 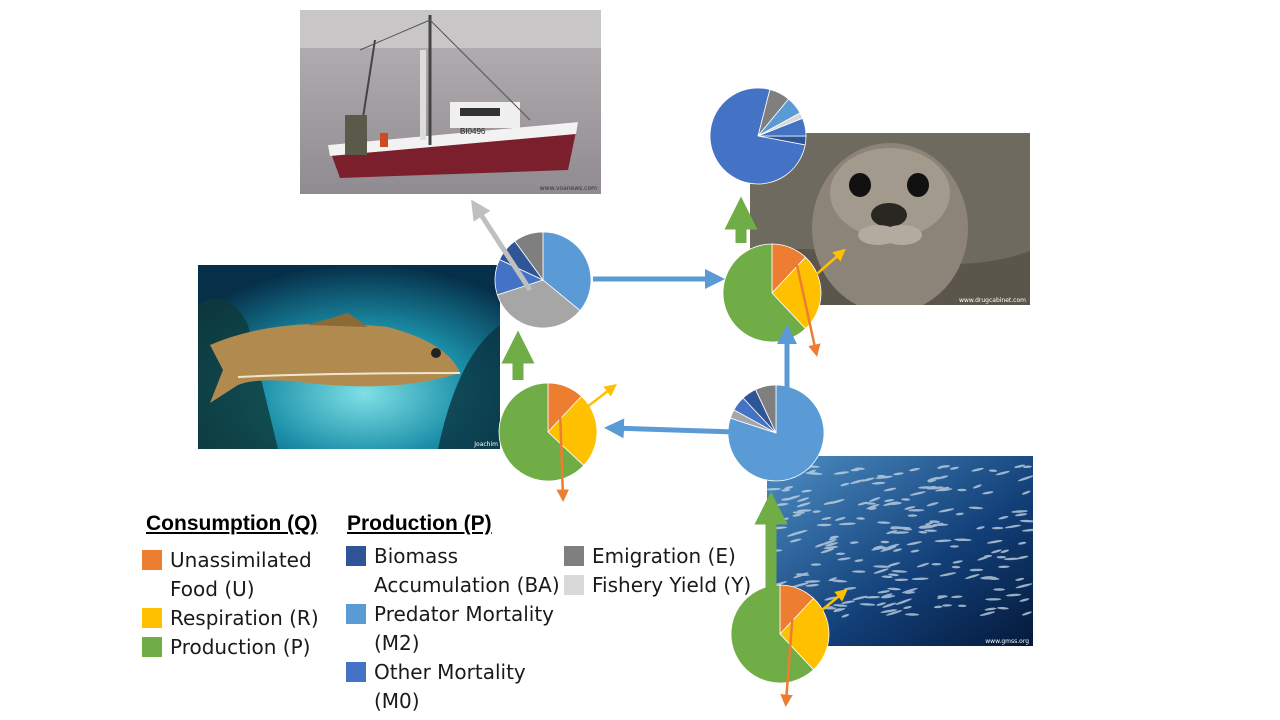 I want to click on seal-respiration-arrow, so click(x=827, y=264).